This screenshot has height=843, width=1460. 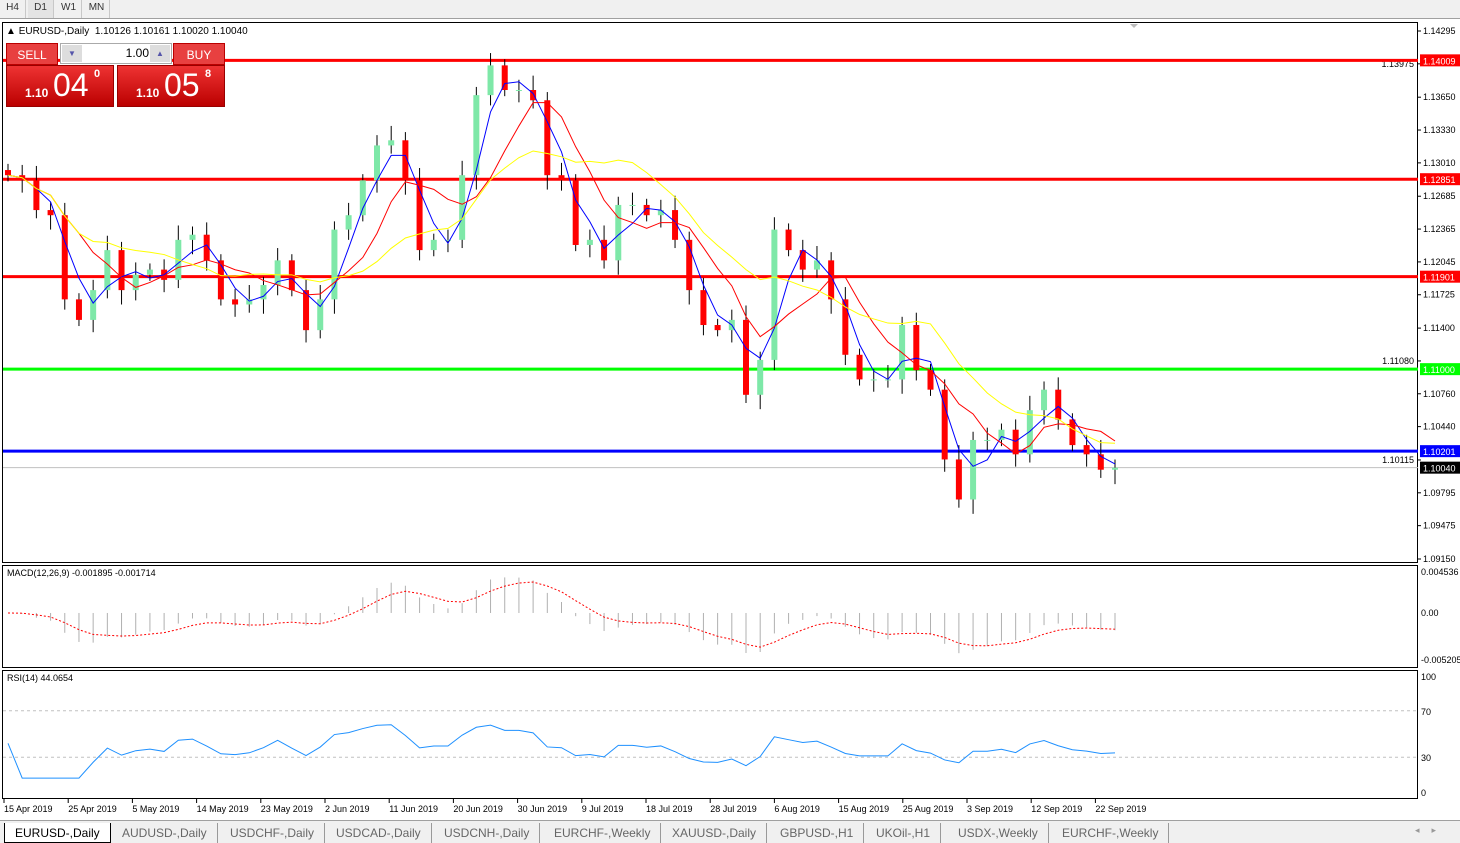 I want to click on date-label: 23 May 2019, so click(x=287, y=809).